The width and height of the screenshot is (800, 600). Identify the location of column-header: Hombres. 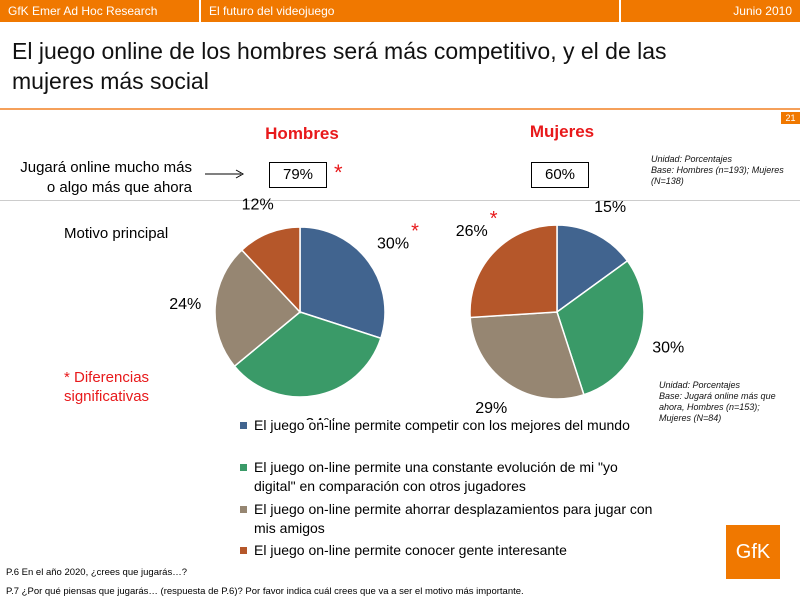
(302, 133).